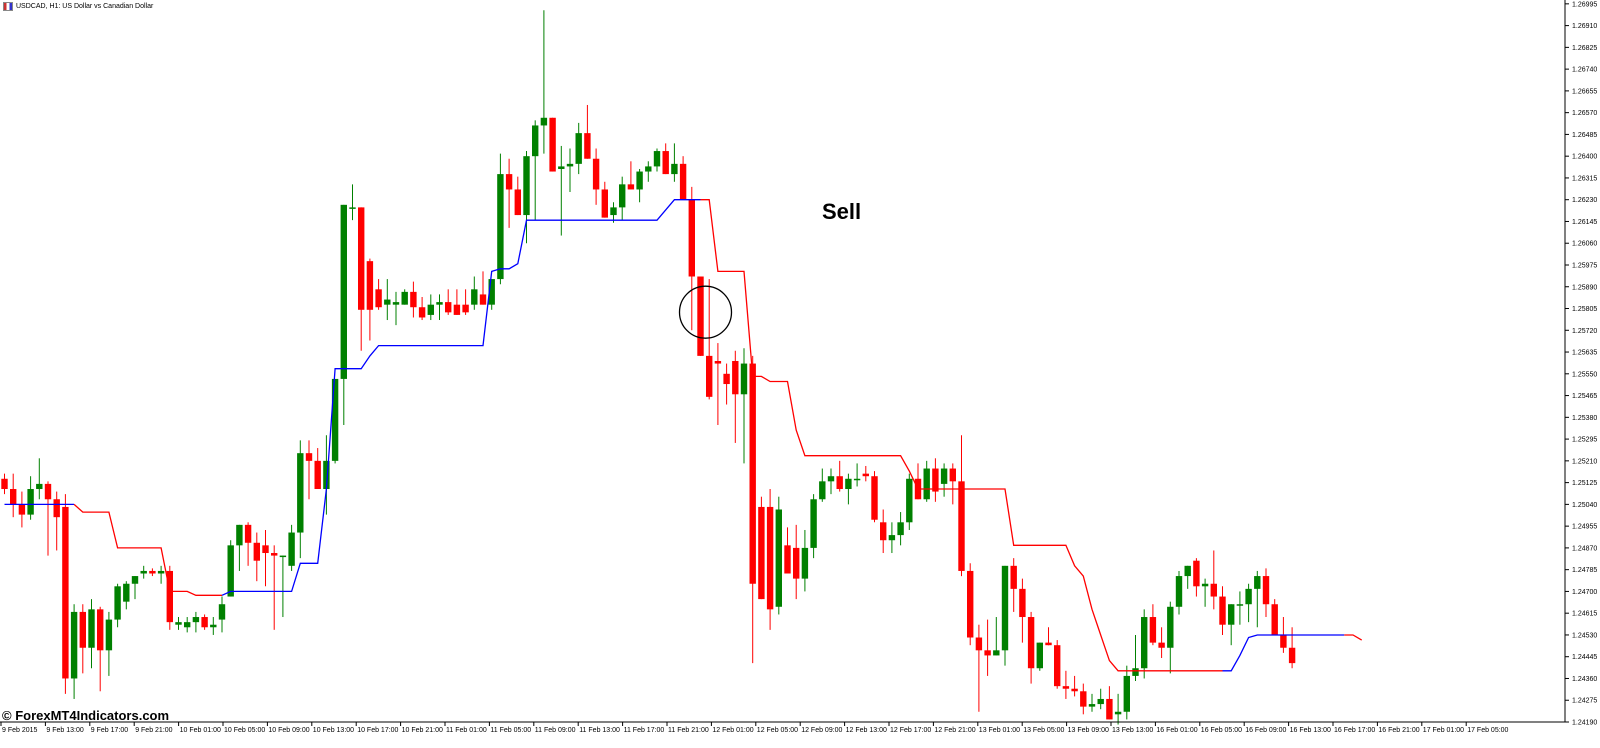  What do you see at coordinates (1398, 730) in the screenshot?
I see `time-tick-label: 16 Feb 21:00` at bounding box center [1398, 730].